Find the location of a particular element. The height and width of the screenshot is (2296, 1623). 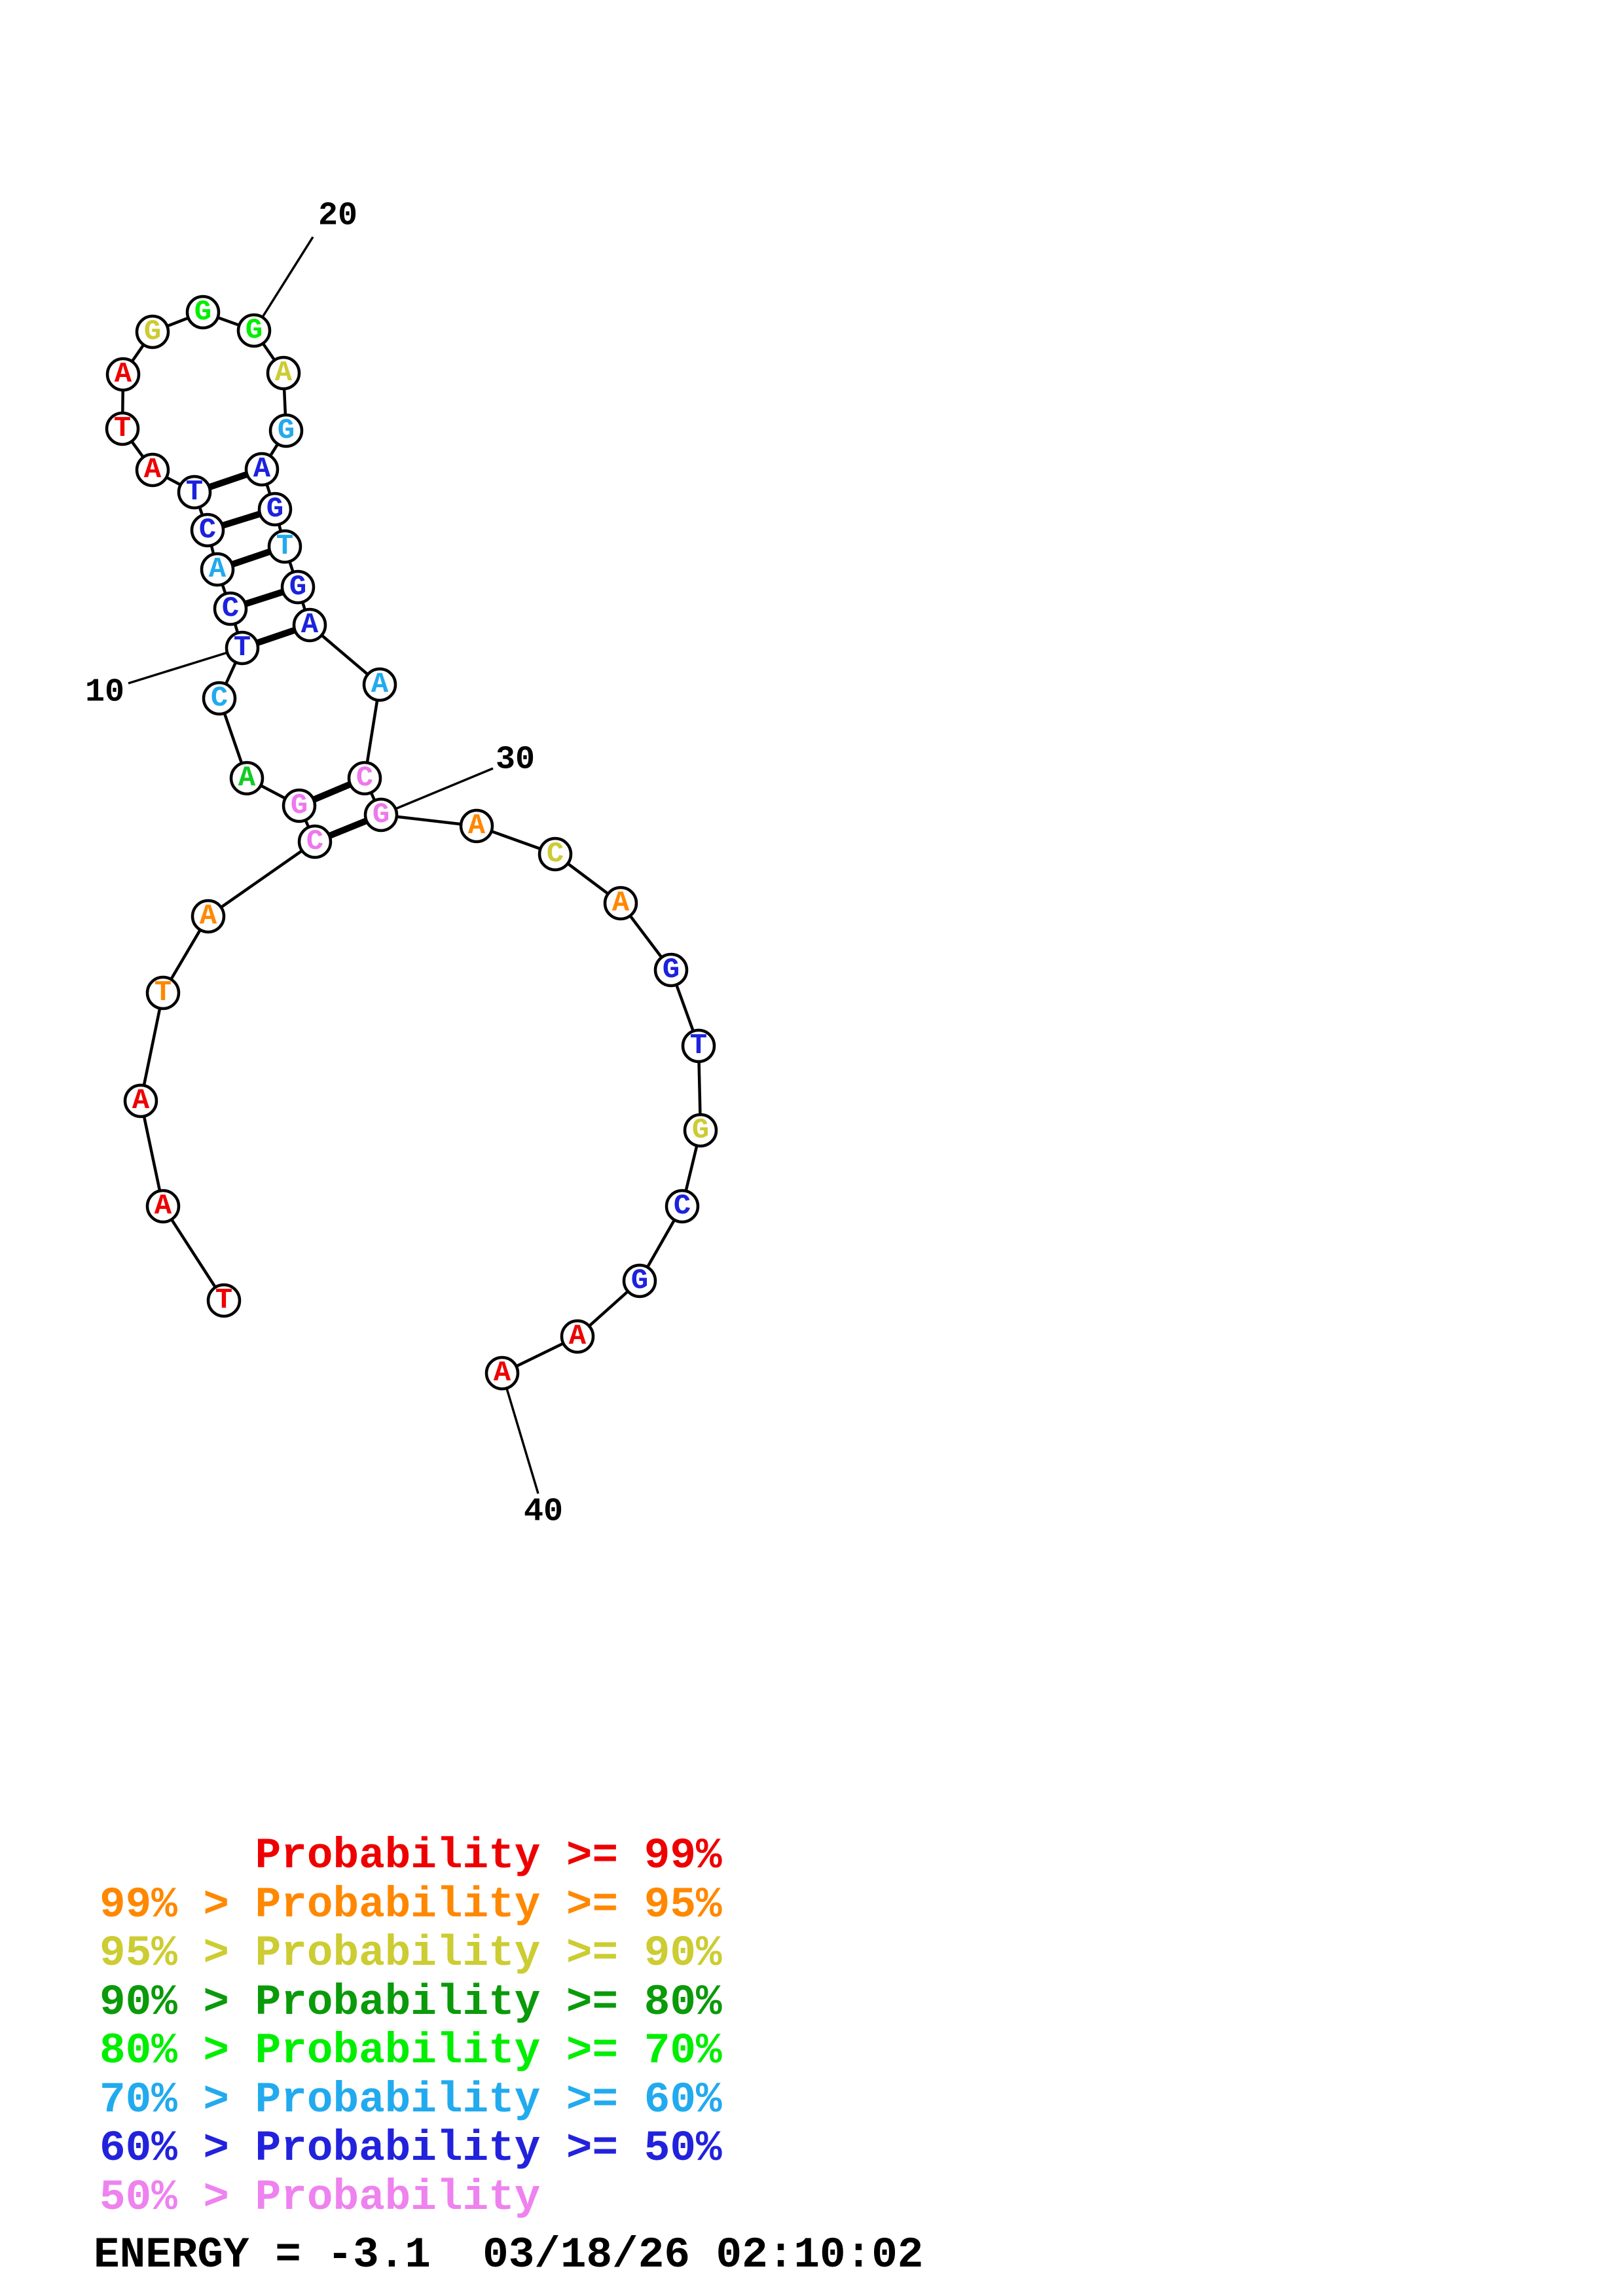

nucleotide-base-34-G: G is located at coordinates (671, 970).